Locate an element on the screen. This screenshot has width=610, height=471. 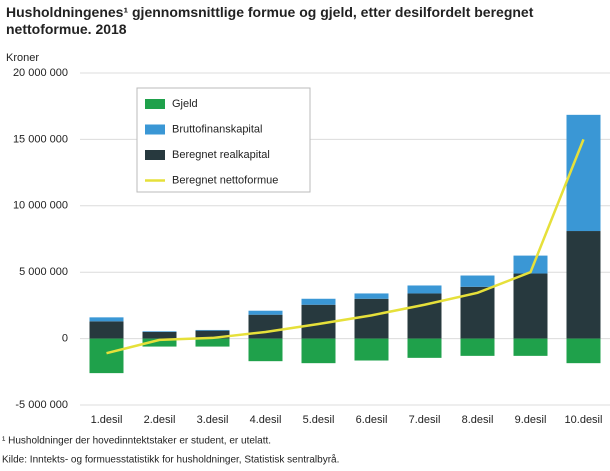
y-tick-label: 10 000 000 is located at coordinates (40, 206).